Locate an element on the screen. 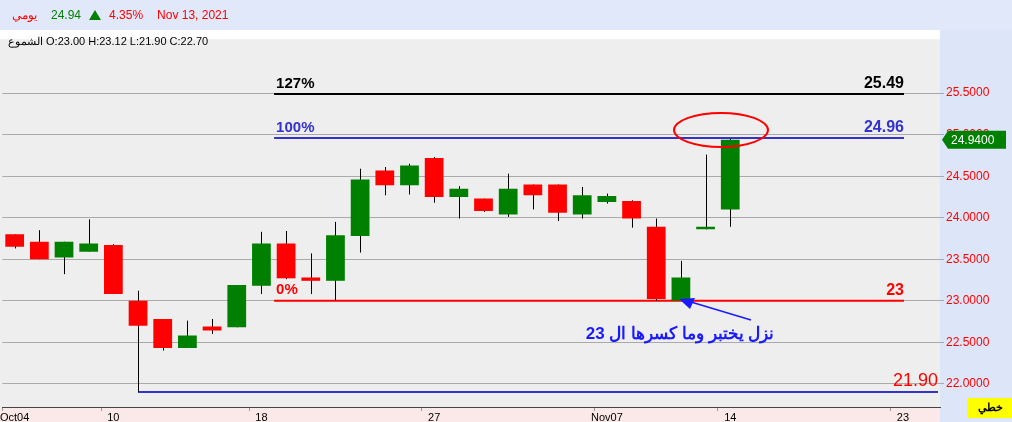 The height and width of the screenshot is (422, 1012). annotation: 0% is located at coordinates (287, 289).